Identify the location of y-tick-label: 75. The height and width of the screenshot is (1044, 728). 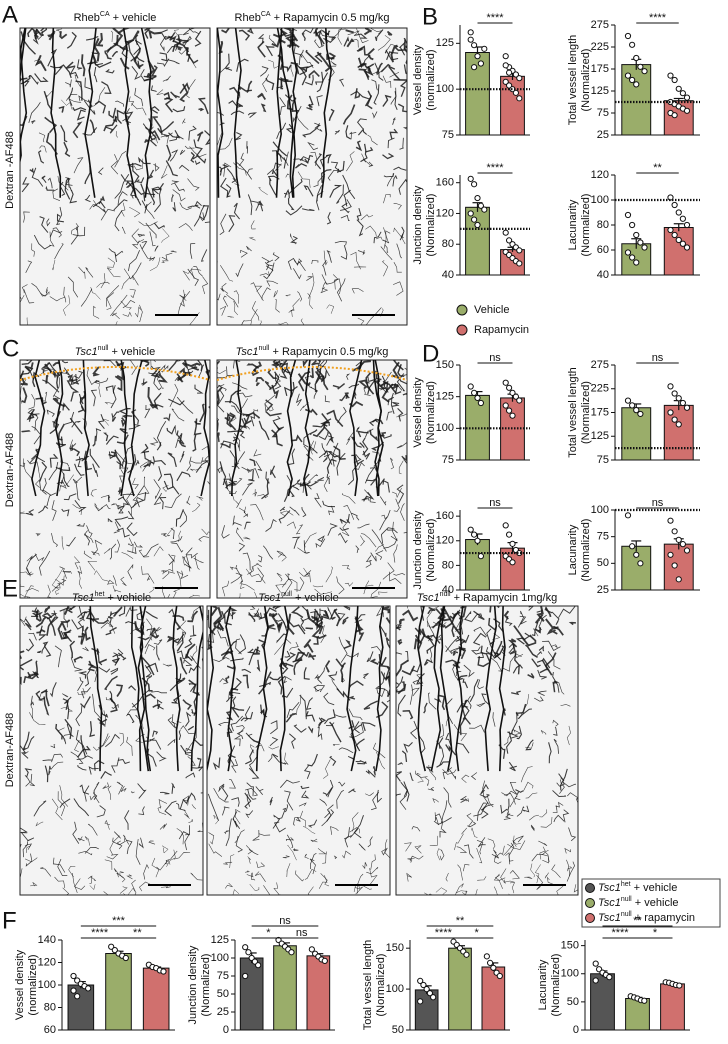
(448, 460).